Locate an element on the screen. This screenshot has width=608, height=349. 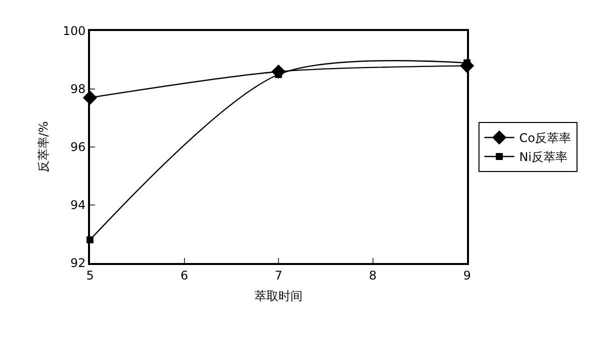
y-tick-label: 96 is located at coordinates (78, 147).